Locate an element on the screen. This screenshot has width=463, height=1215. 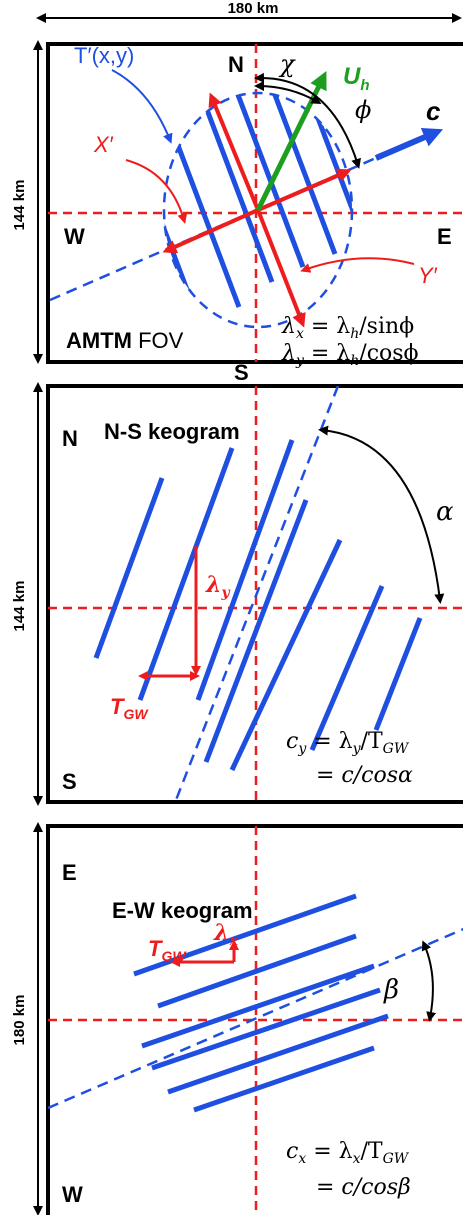
y-prime-axis-pos is located at coordinates (281, 268).